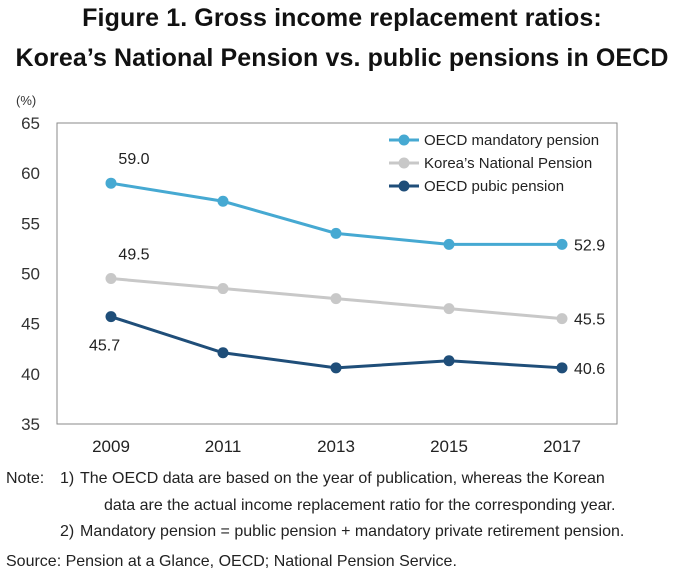 The image size is (684, 582). Describe the element at coordinates (111, 446) in the screenshot. I see `x-tick-label: 2009` at that location.